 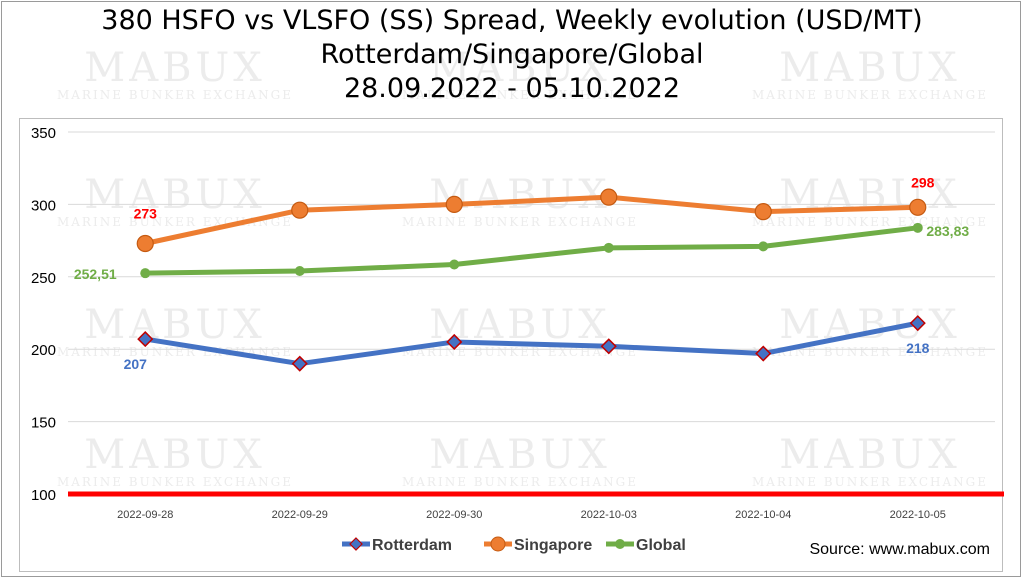 I want to click on title-line-3: 28.09.2022 - 05.10.2022, so click(x=512, y=88).